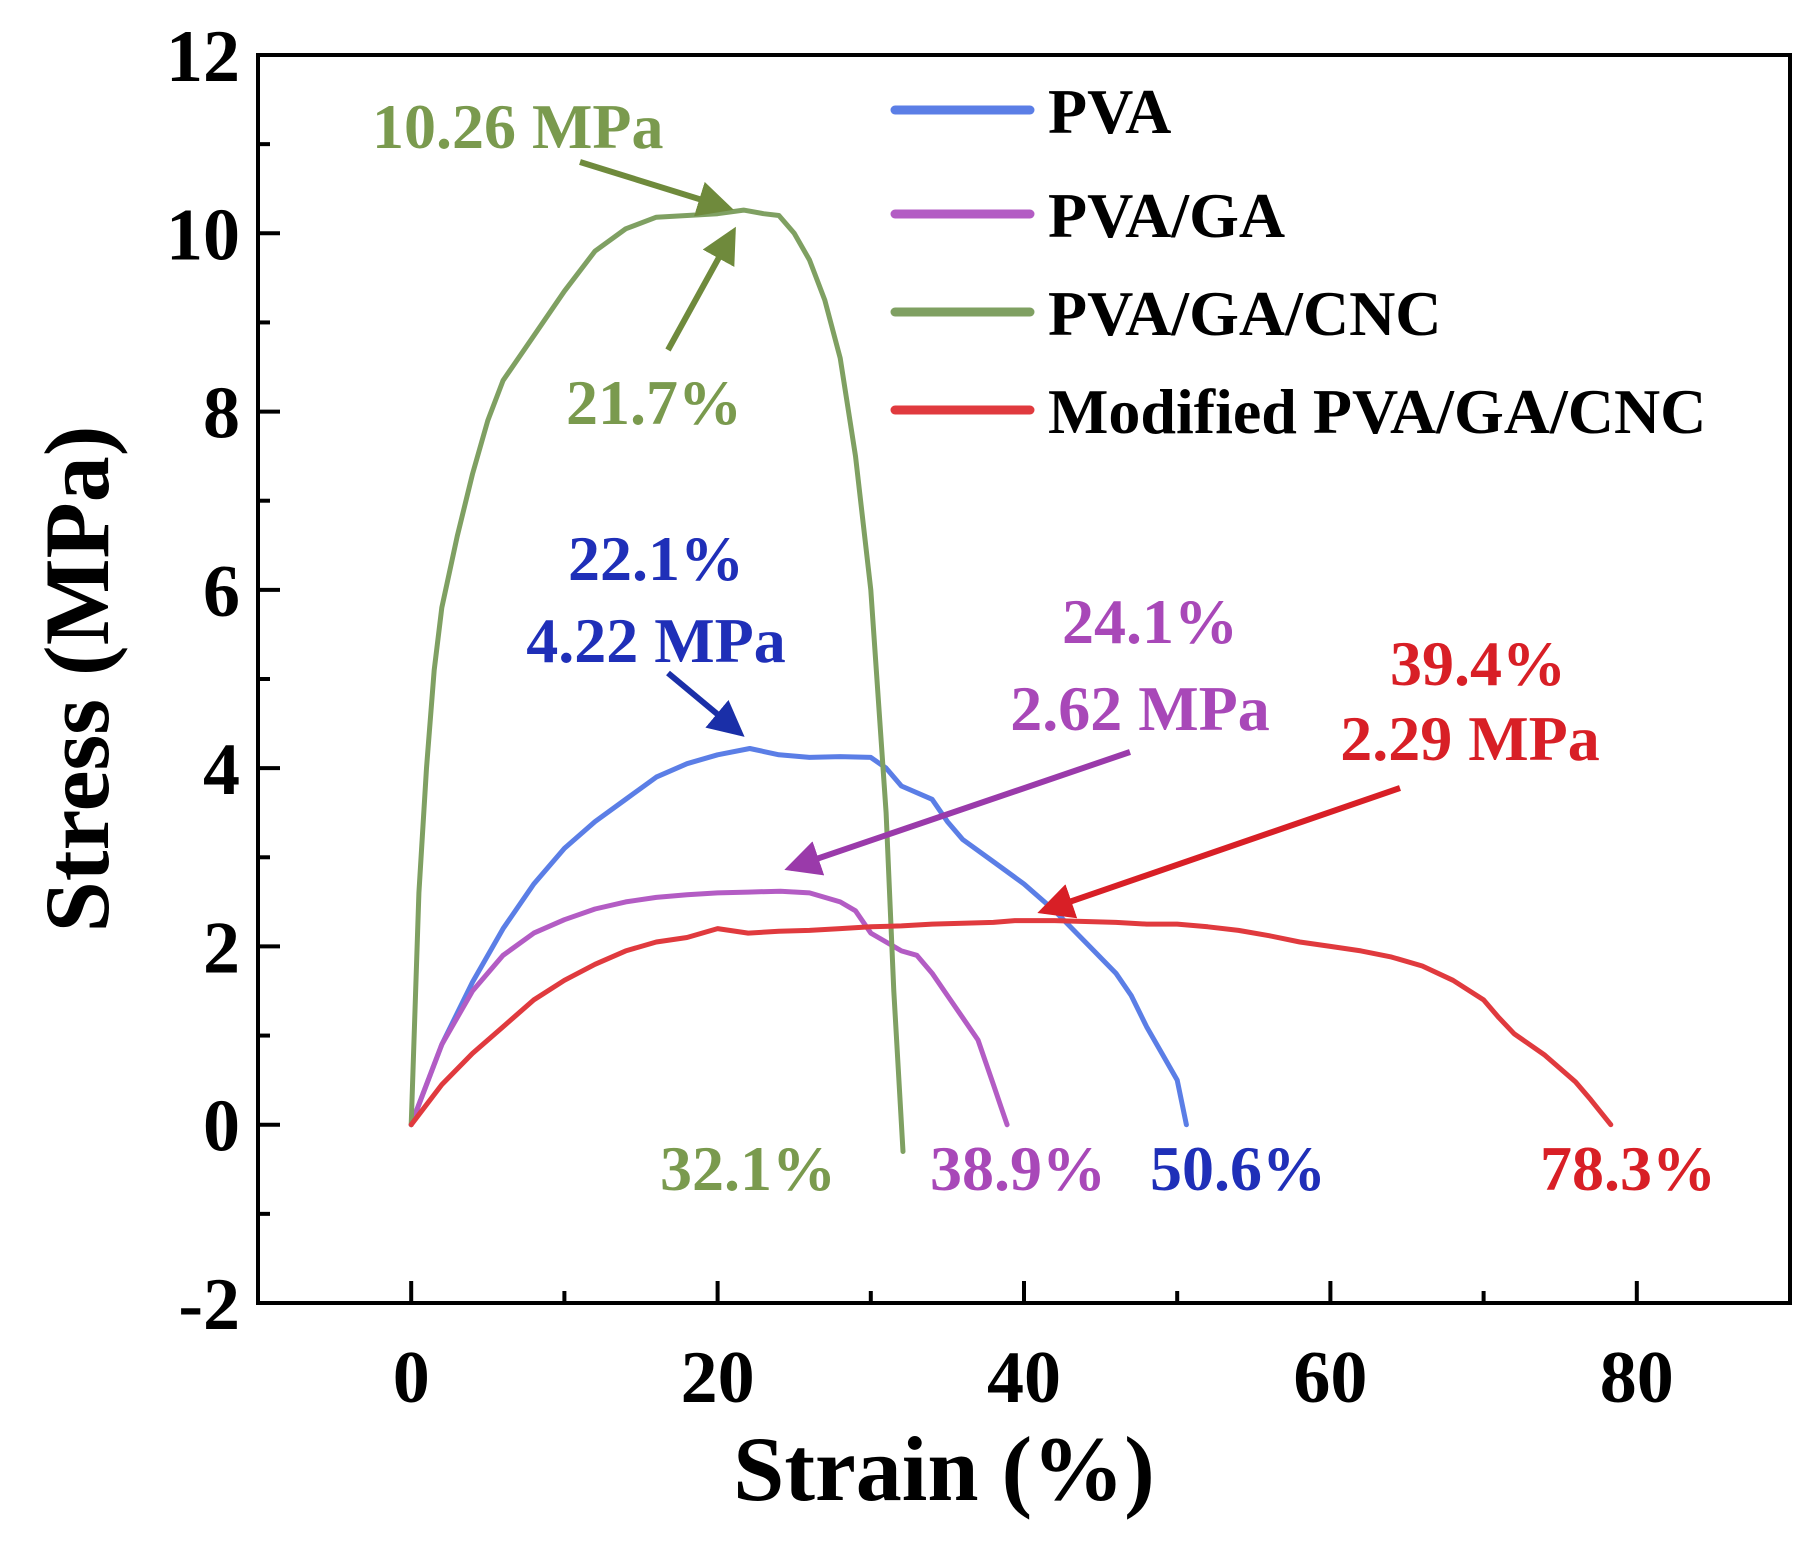 This screenshot has width=1805, height=1544. Describe the element at coordinates (77, 679) in the screenshot. I see `y-axis-label: Stress (MPa)` at that location.